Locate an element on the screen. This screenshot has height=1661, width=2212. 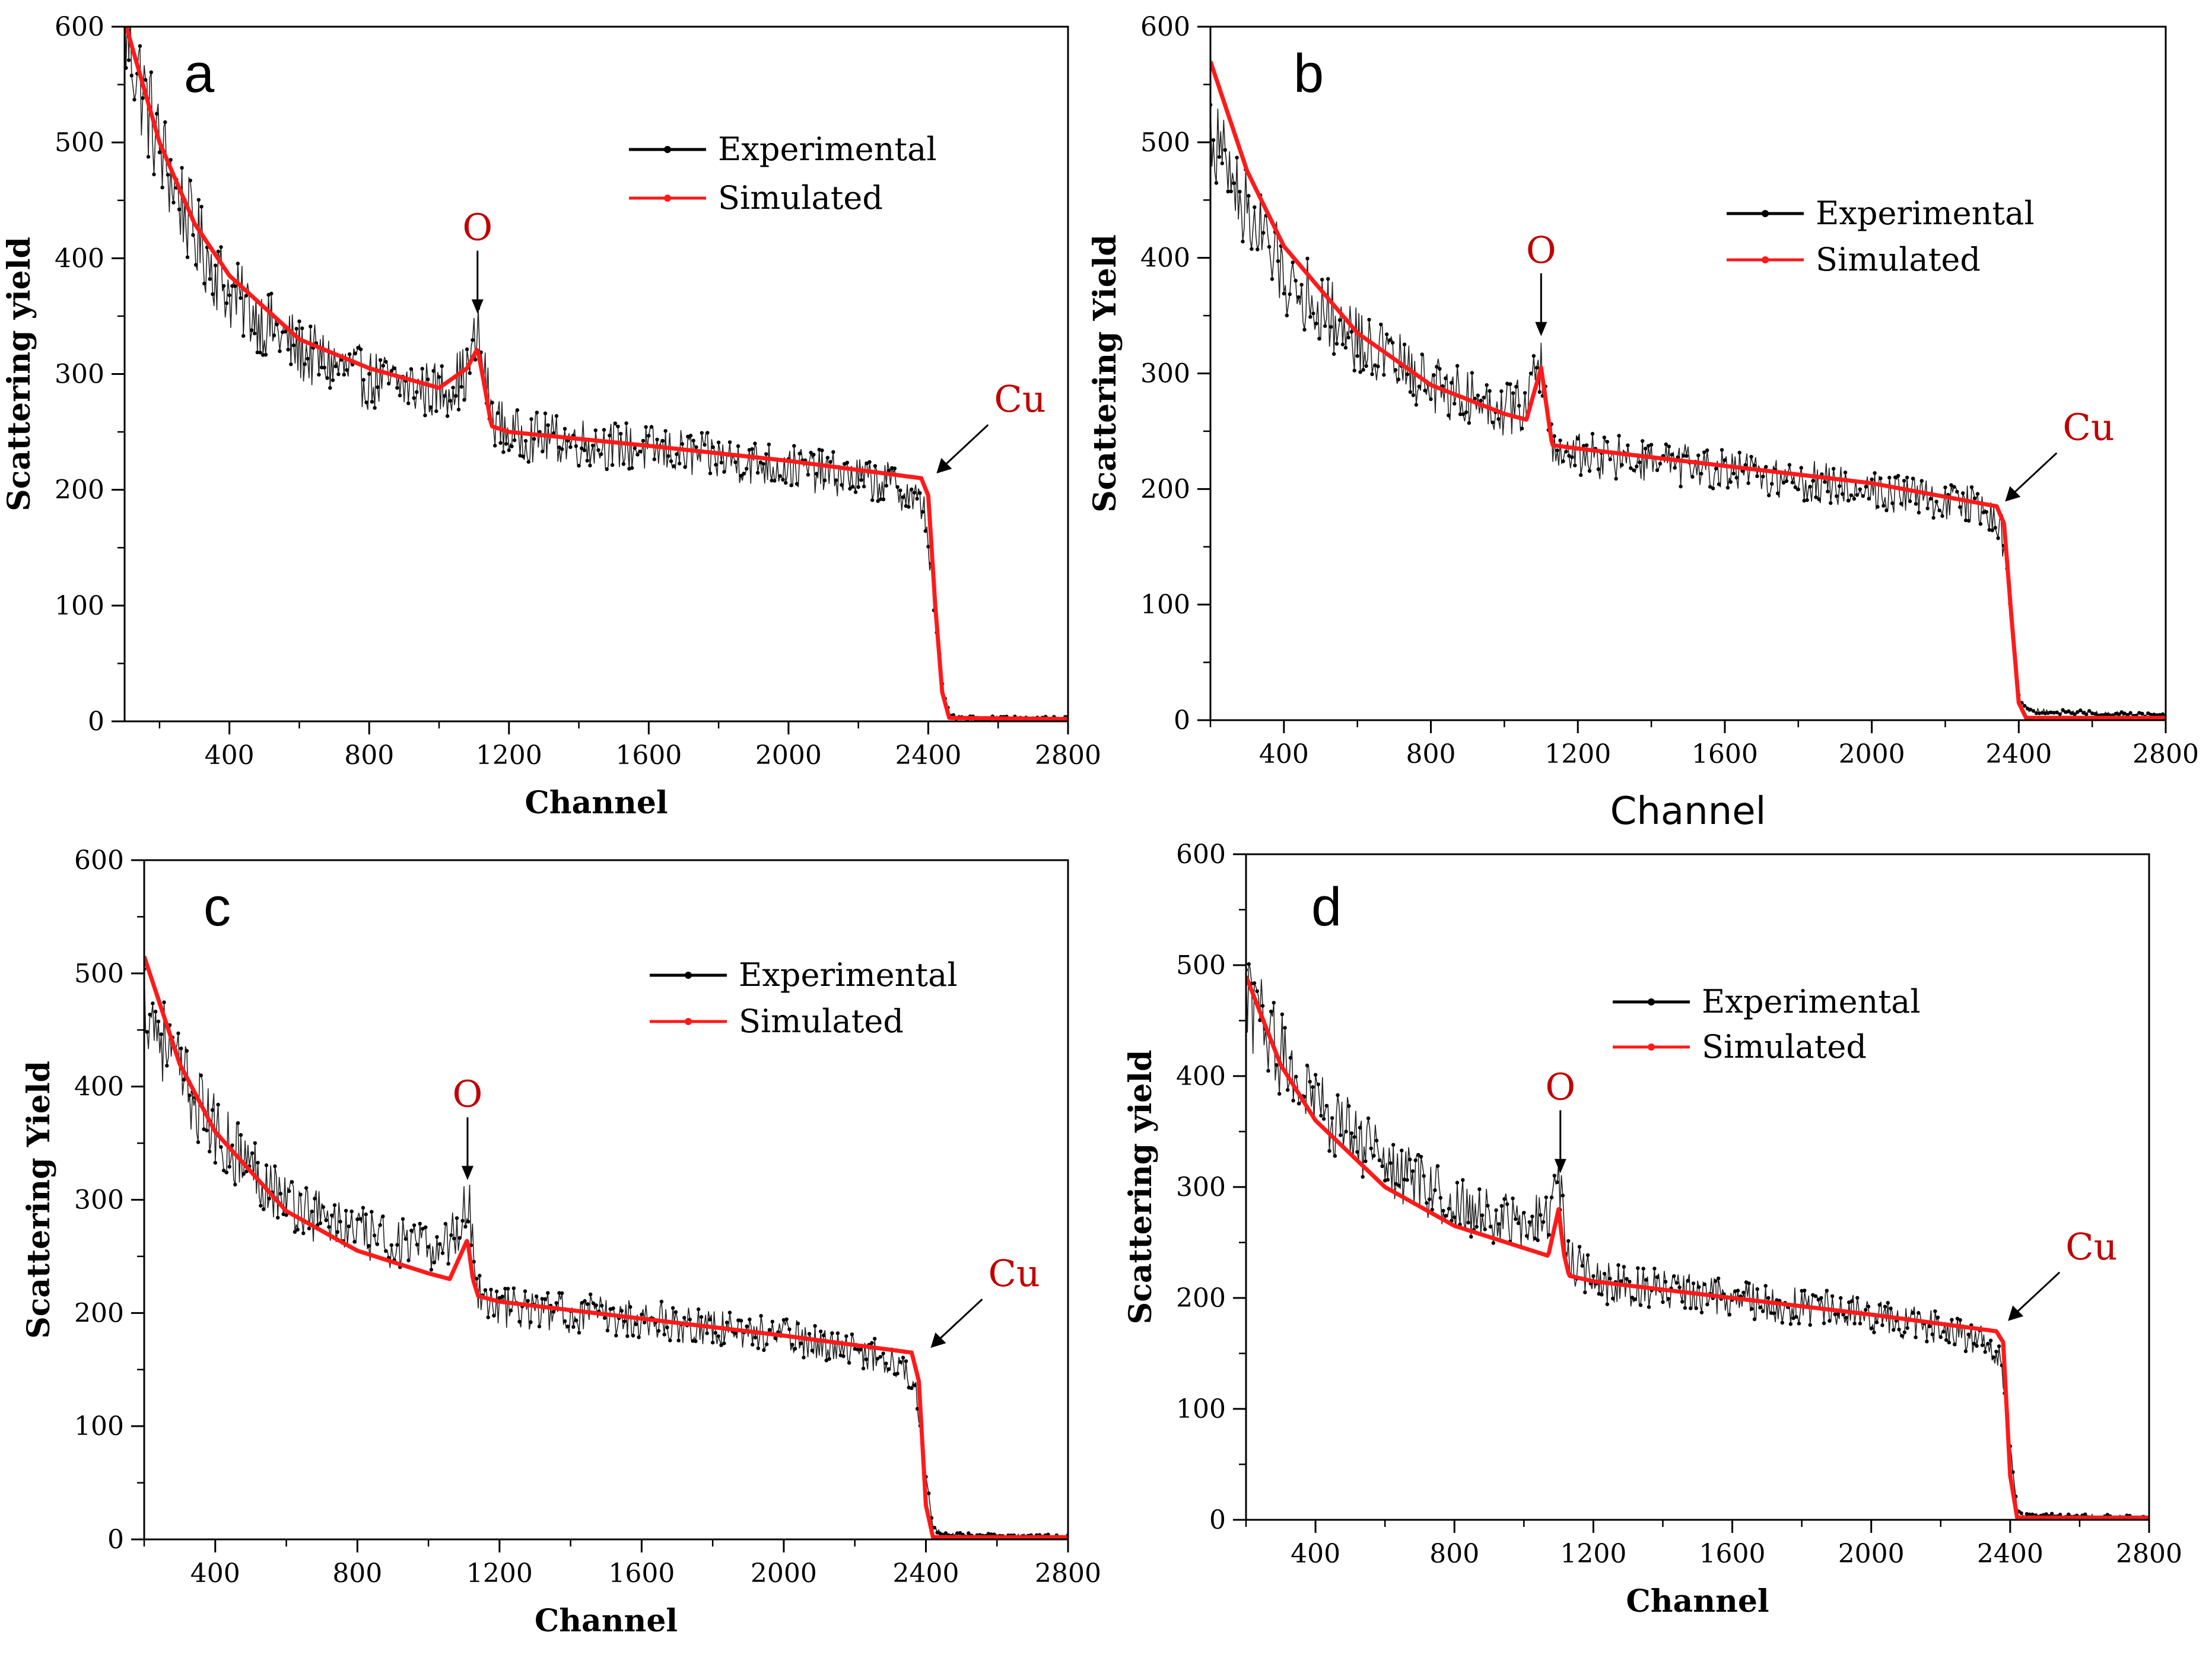
legend-entry: Experimental is located at coordinates (1812, 1001).